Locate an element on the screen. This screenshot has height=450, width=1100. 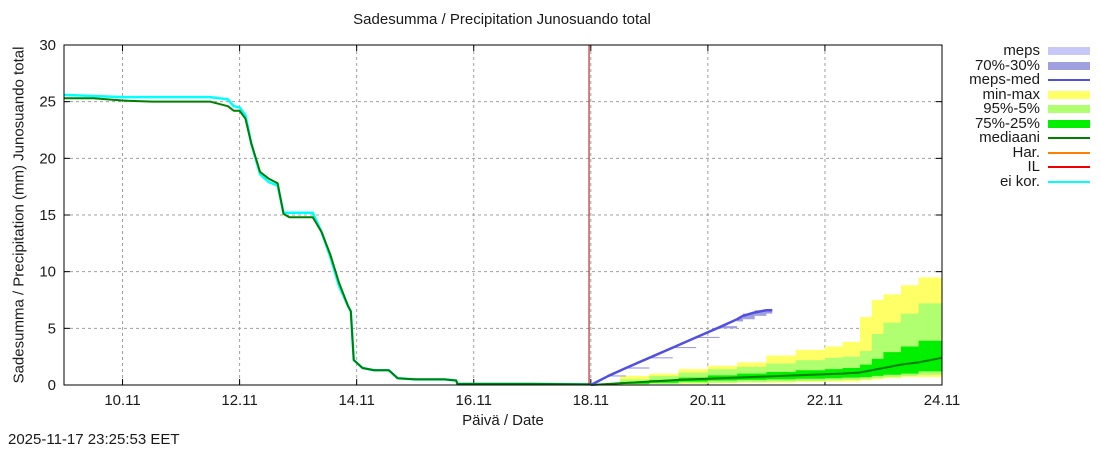
meps-70-30-band is located at coordinates (681, 346).